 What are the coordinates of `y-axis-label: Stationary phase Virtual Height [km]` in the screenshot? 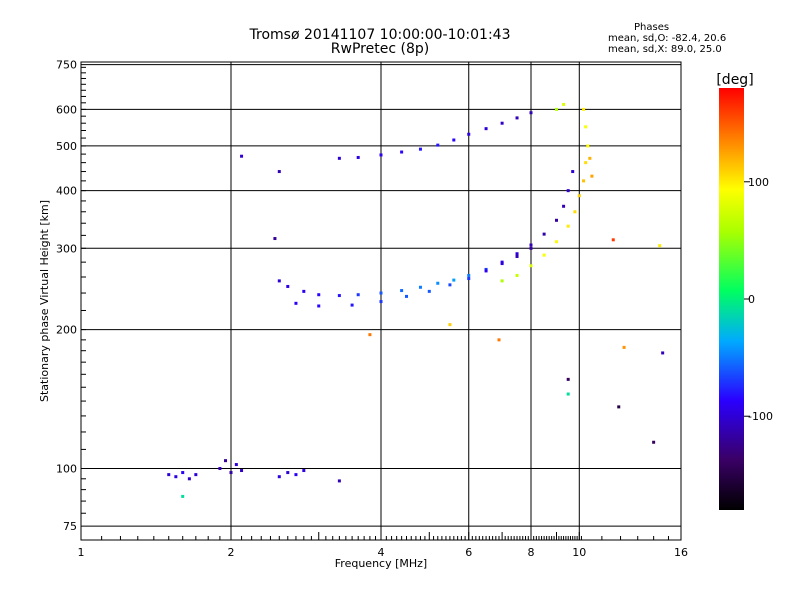 It's located at (44, 301).